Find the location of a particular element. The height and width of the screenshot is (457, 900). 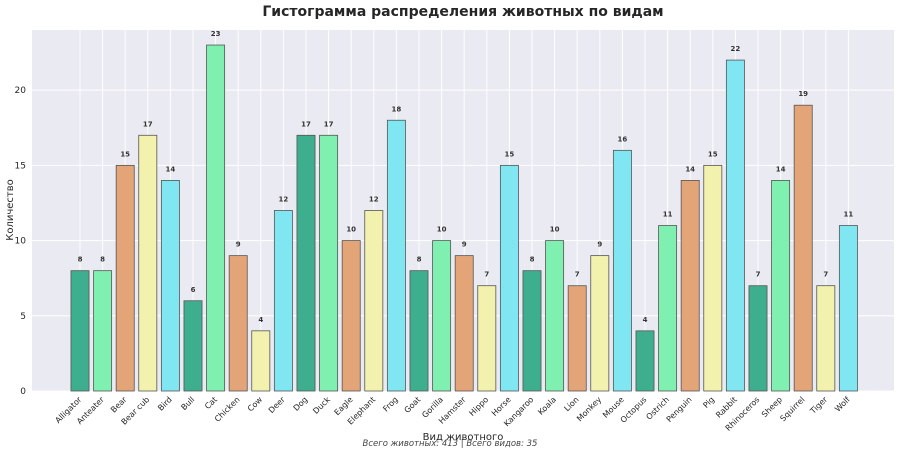

bar-penguin is located at coordinates (690, 286).